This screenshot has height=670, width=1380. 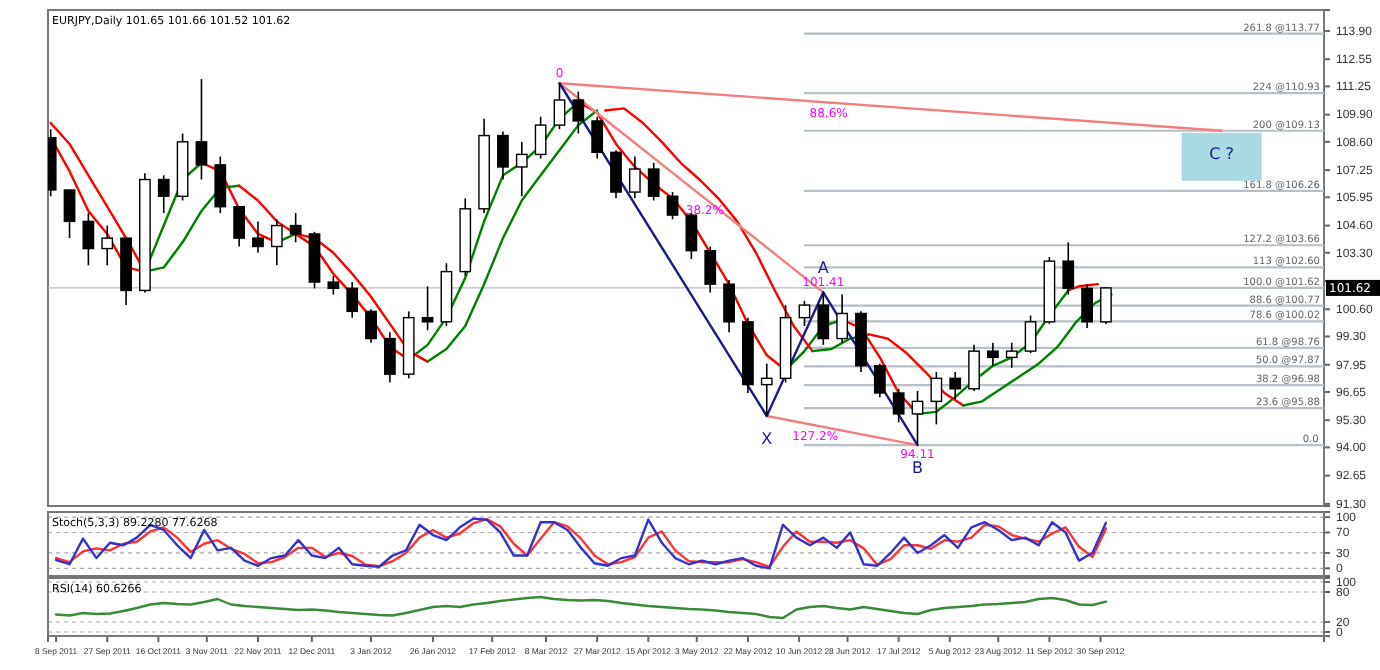 I want to click on annotation: B, so click(x=918, y=468).